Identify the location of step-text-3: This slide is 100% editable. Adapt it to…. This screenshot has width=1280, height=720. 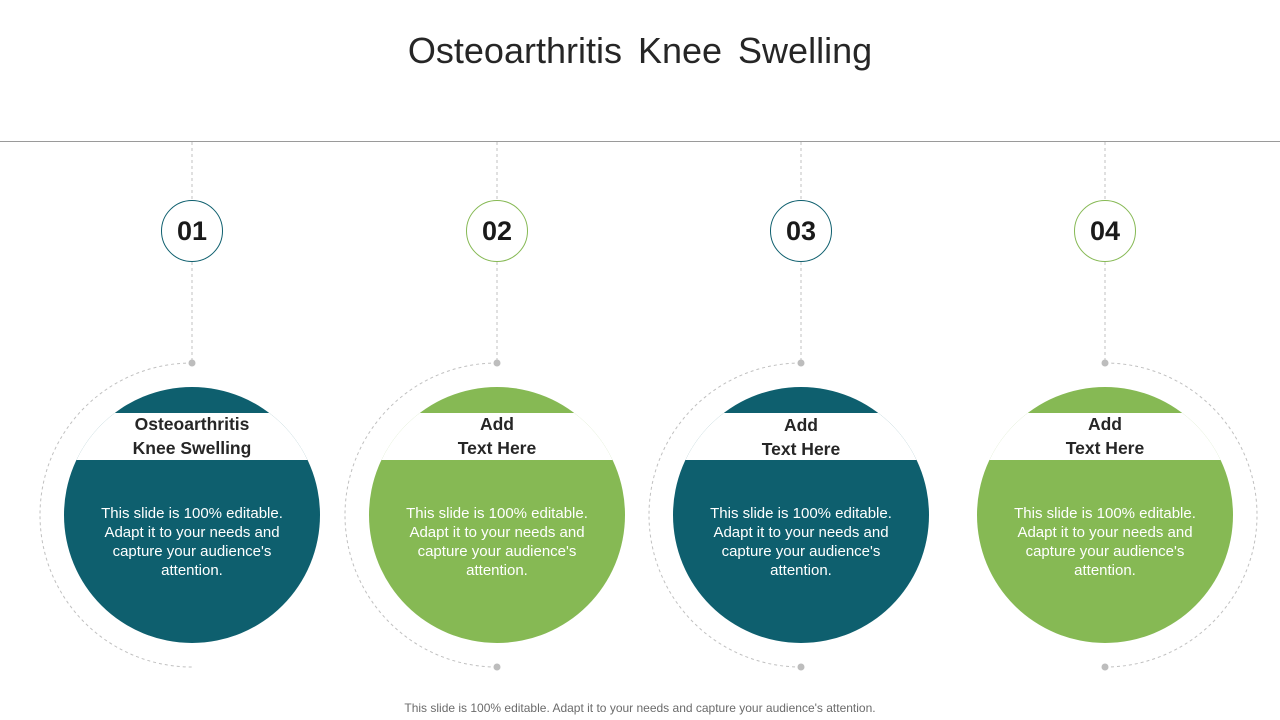
(801, 542).